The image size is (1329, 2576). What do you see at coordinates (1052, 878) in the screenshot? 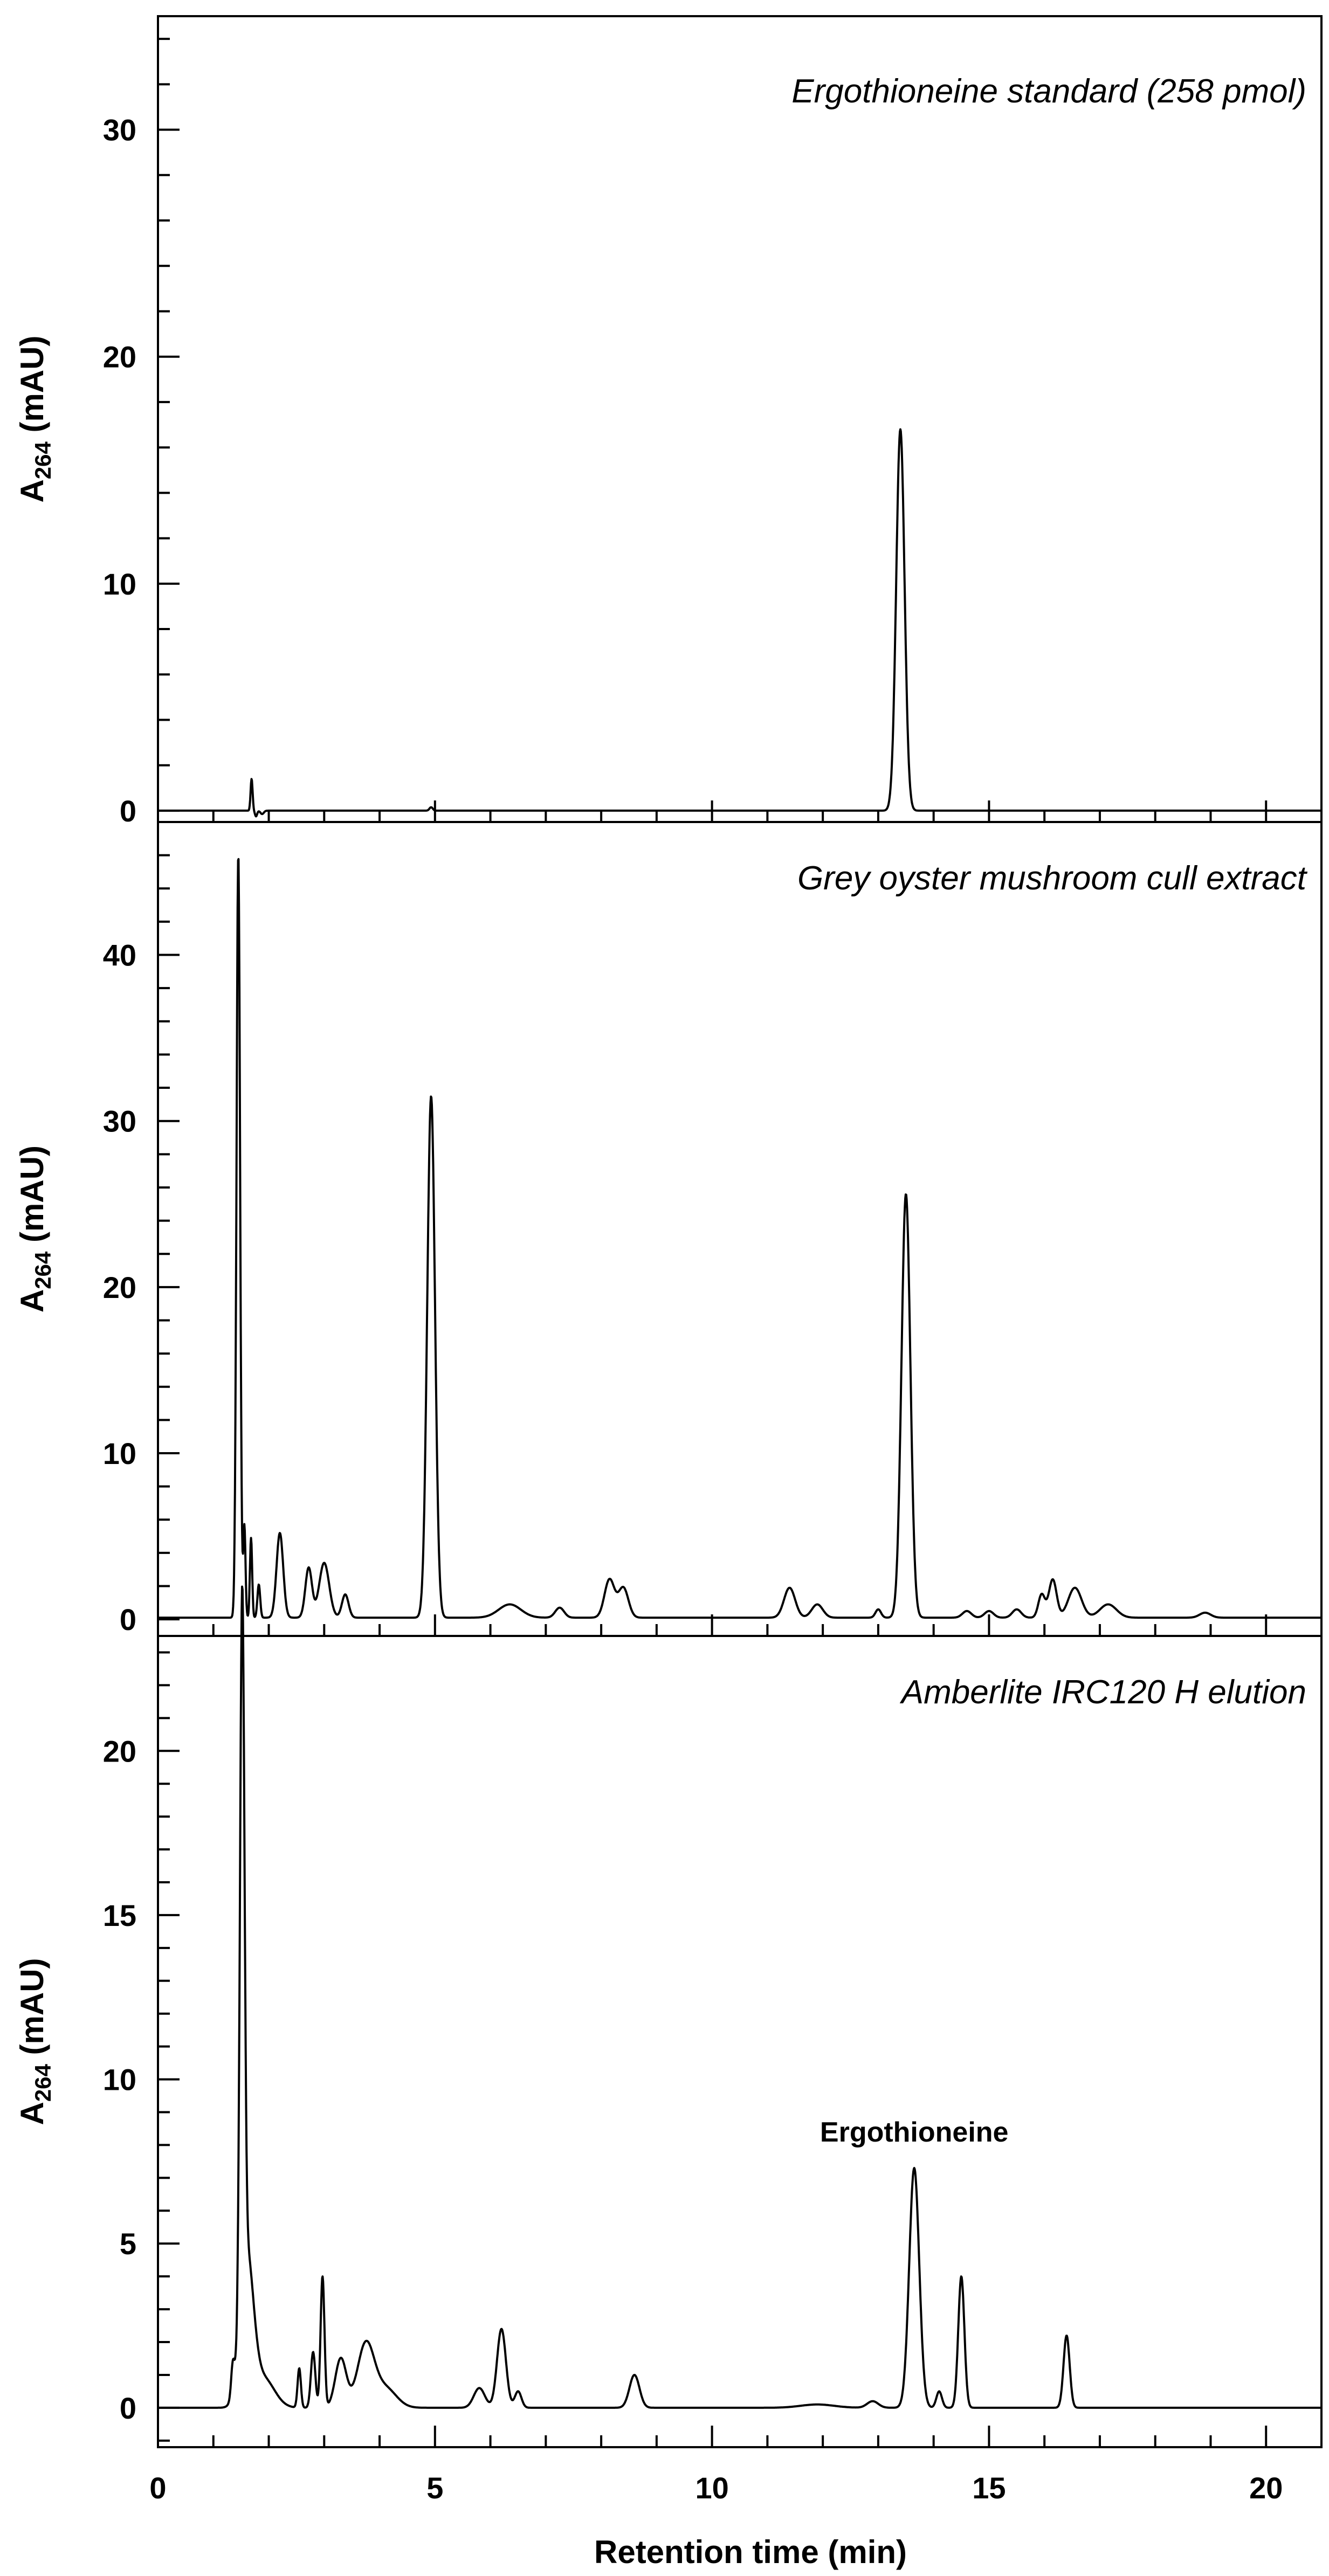
I see `panel-title: Grey oyster mushroom cull extract` at bounding box center [1052, 878].